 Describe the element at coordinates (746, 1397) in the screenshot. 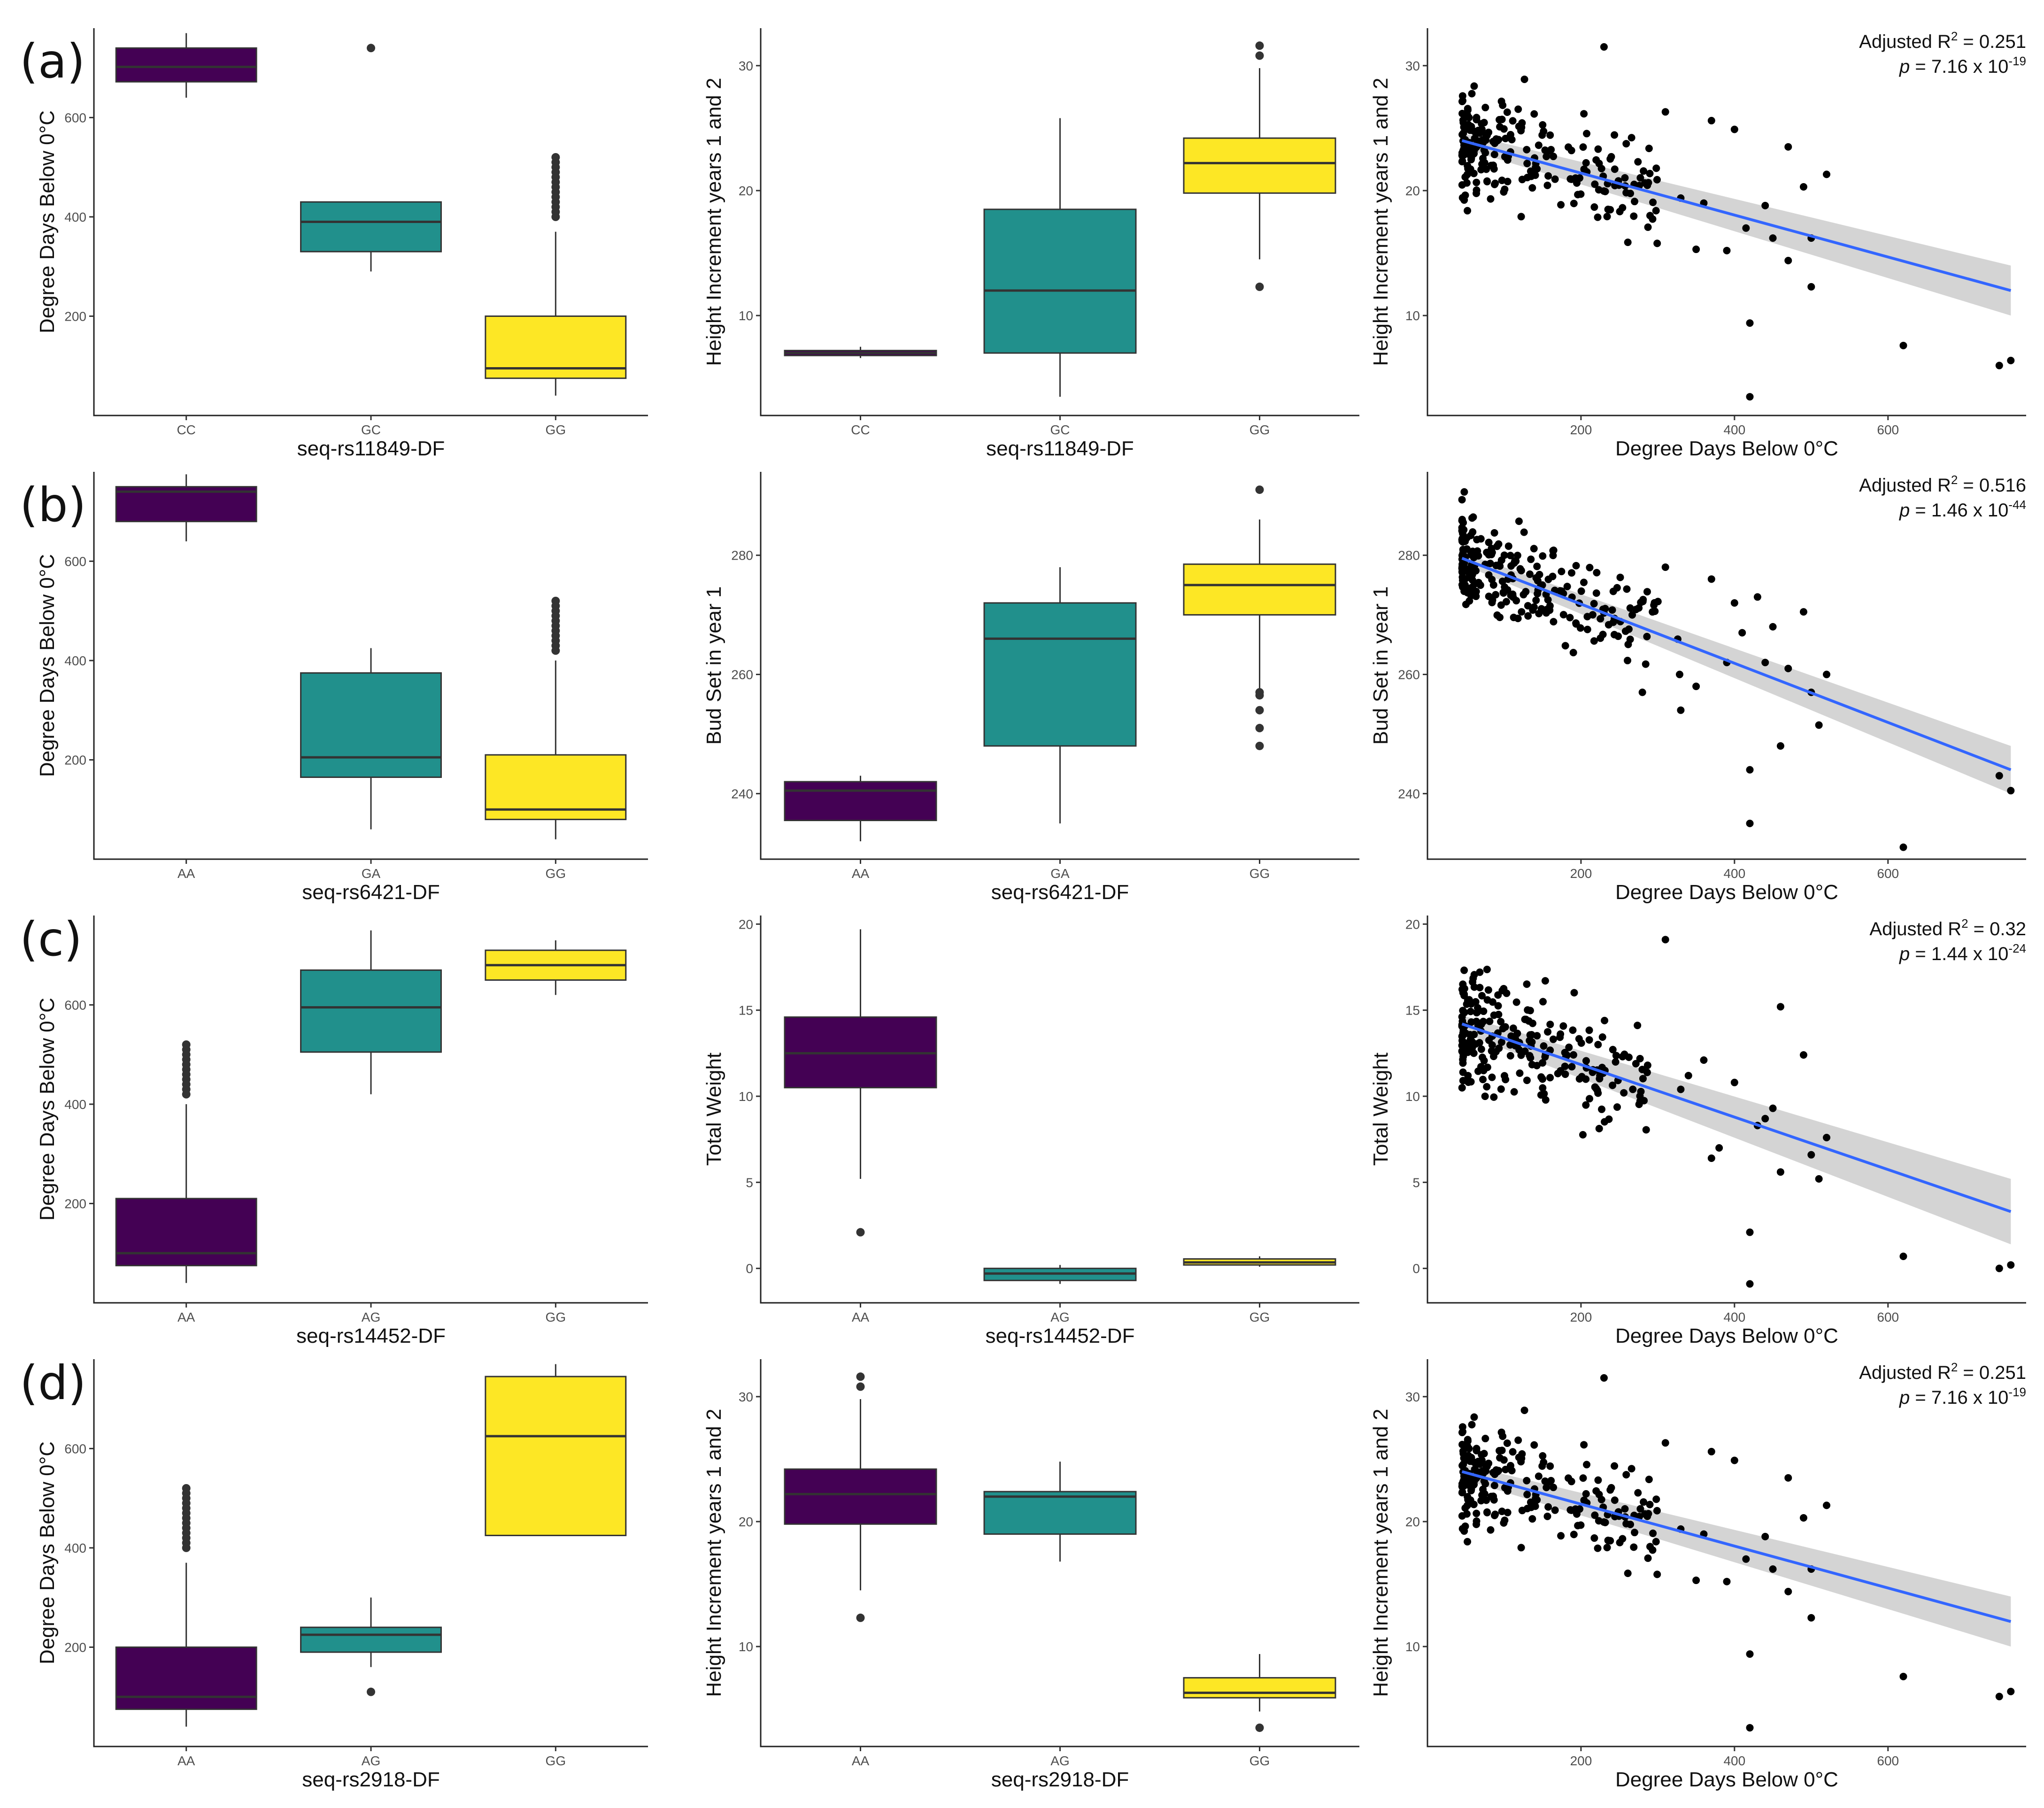

I see `y-tick-label: 30` at that location.